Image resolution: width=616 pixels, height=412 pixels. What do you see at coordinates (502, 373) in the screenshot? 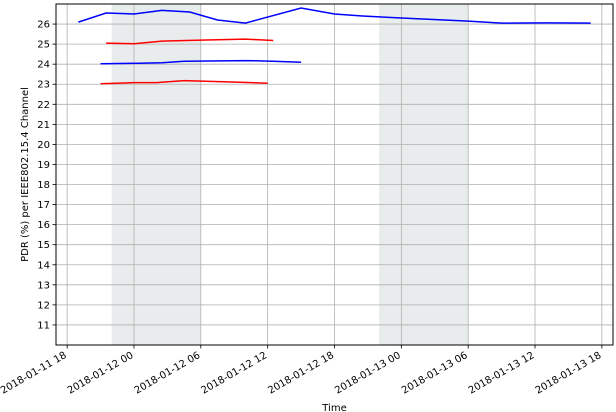
I see `x-tick-label: 2018-01-13 12` at bounding box center [502, 373].